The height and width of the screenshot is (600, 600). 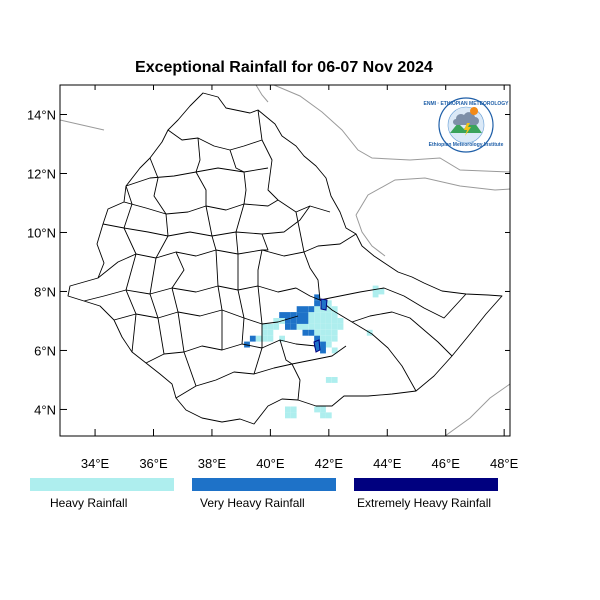 What do you see at coordinates (264, 484) in the screenshot?
I see `legend-swatch-very-heavy` at bounding box center [264, 484].